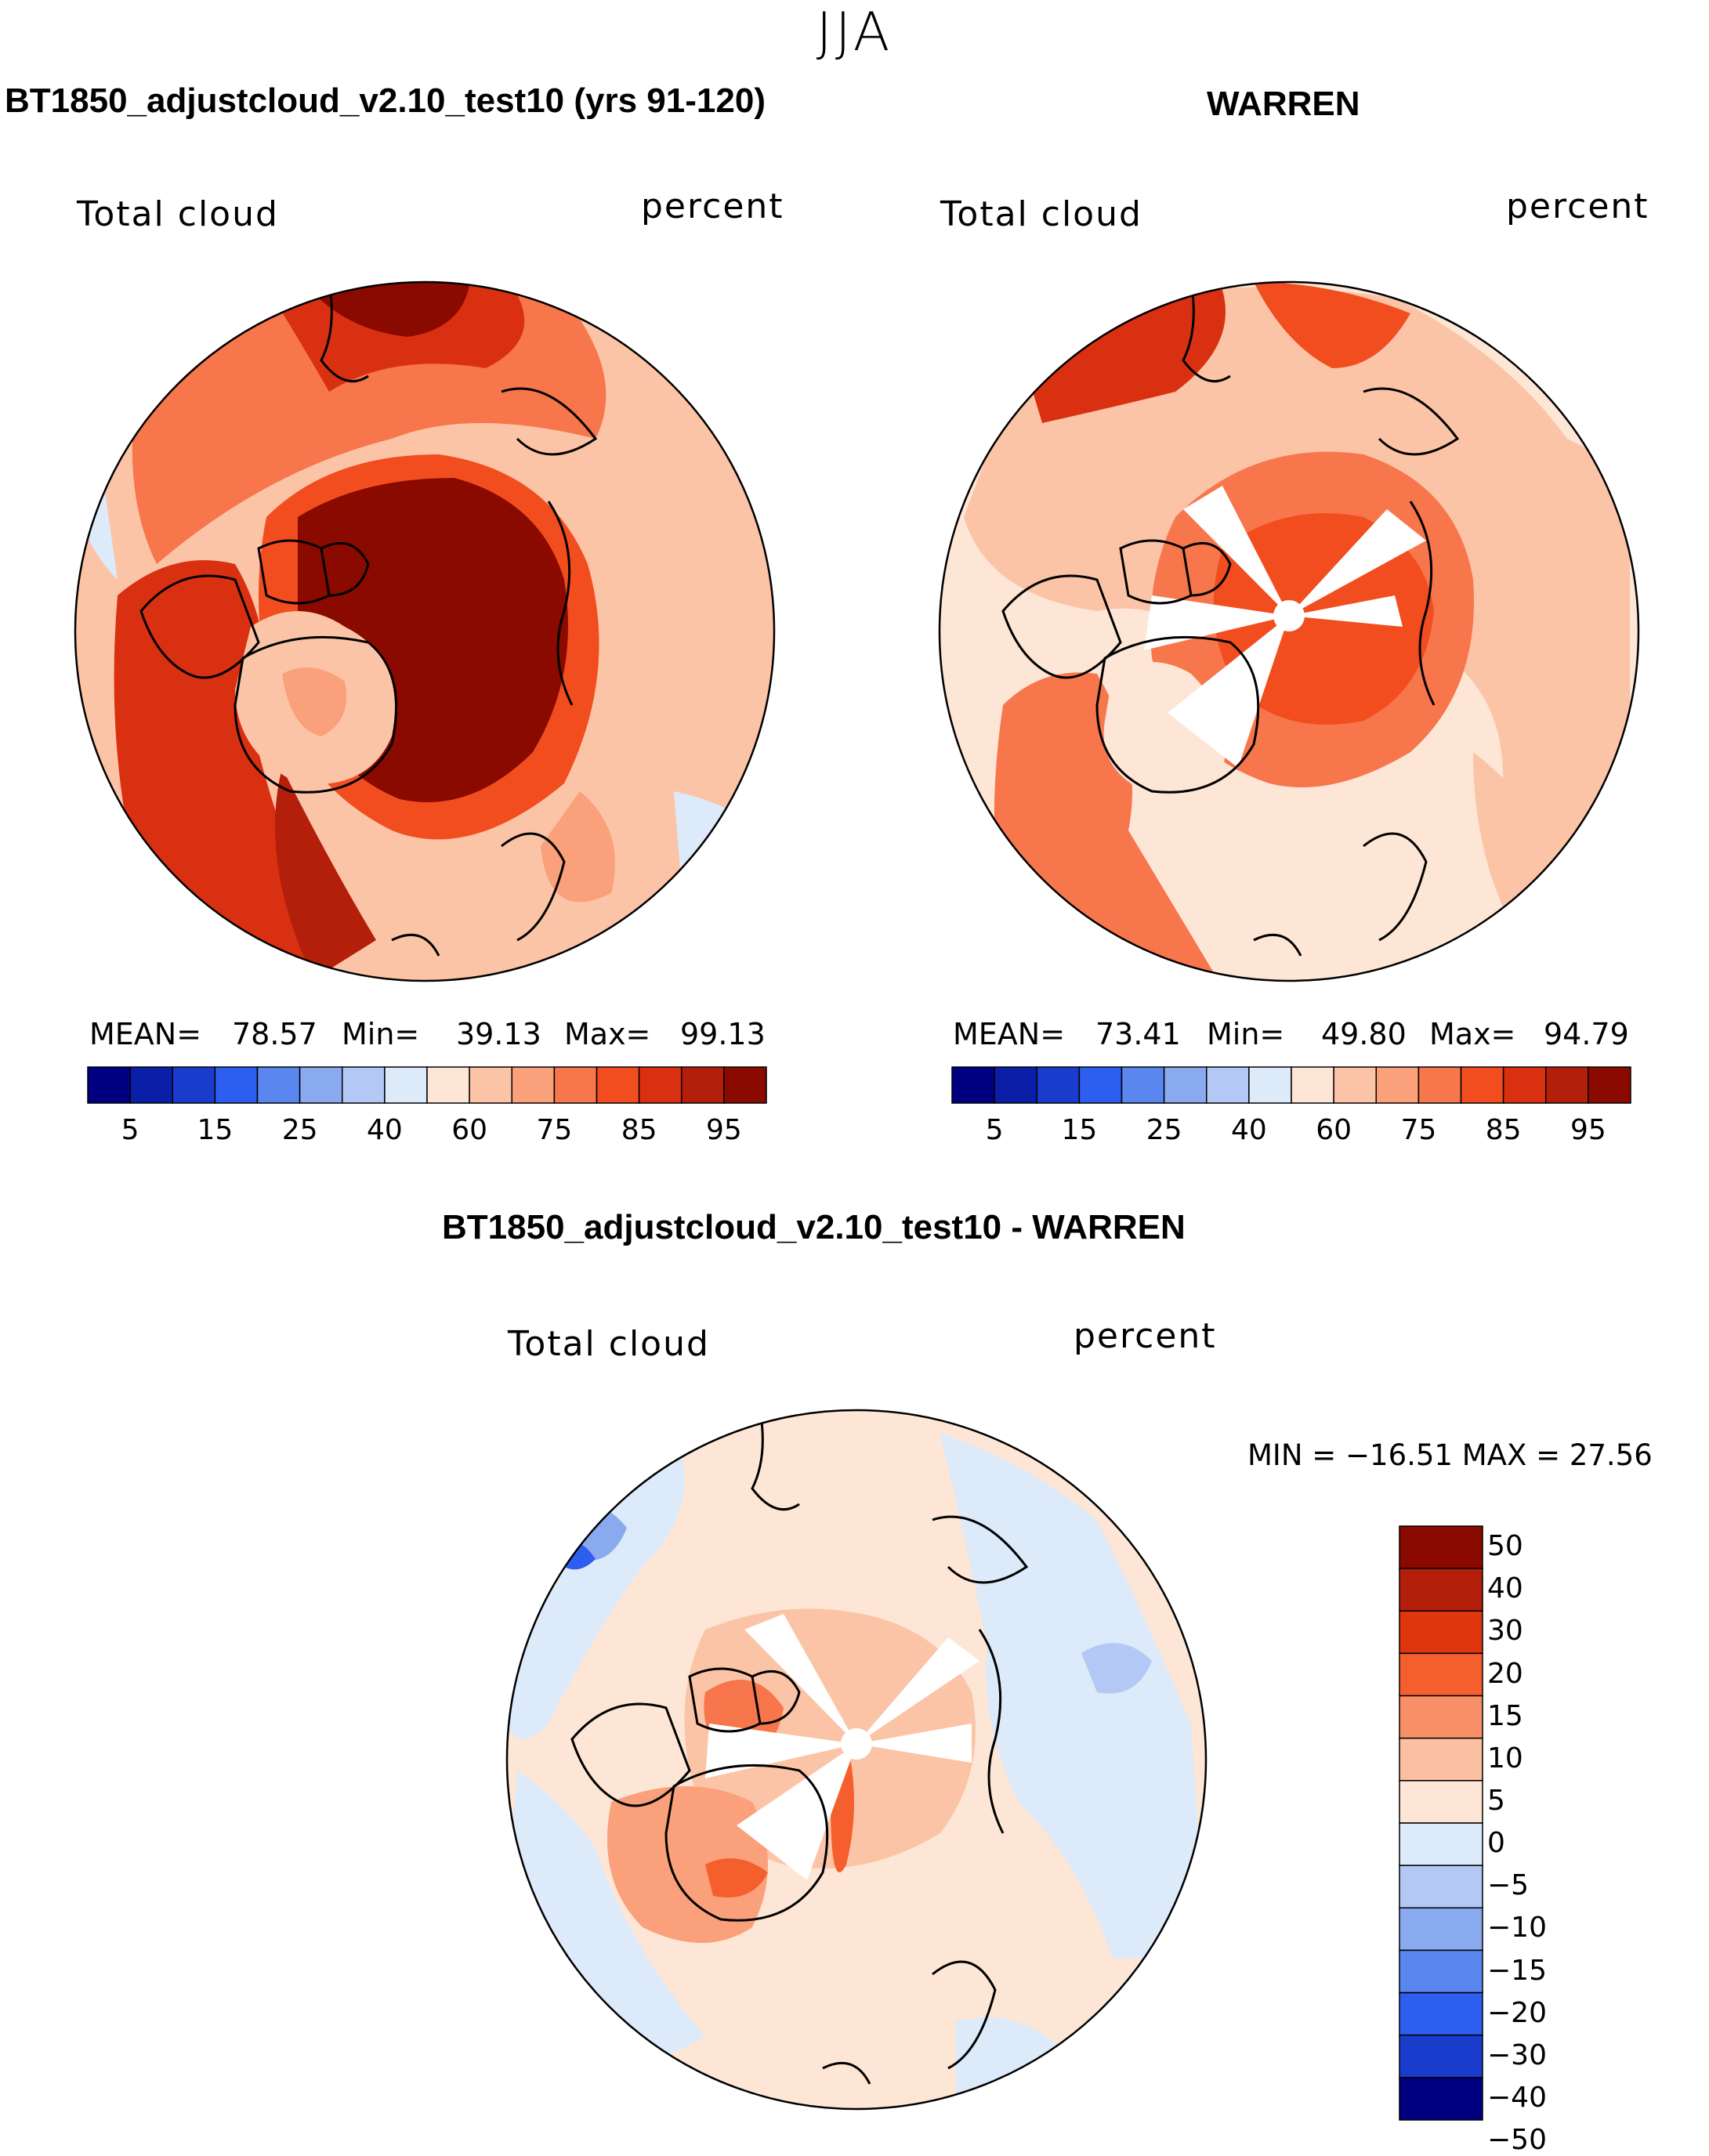 This screenshot has height=2156, width=1709. I want to click on obs-mean-label: MEAN=, so click(1010, 1034).